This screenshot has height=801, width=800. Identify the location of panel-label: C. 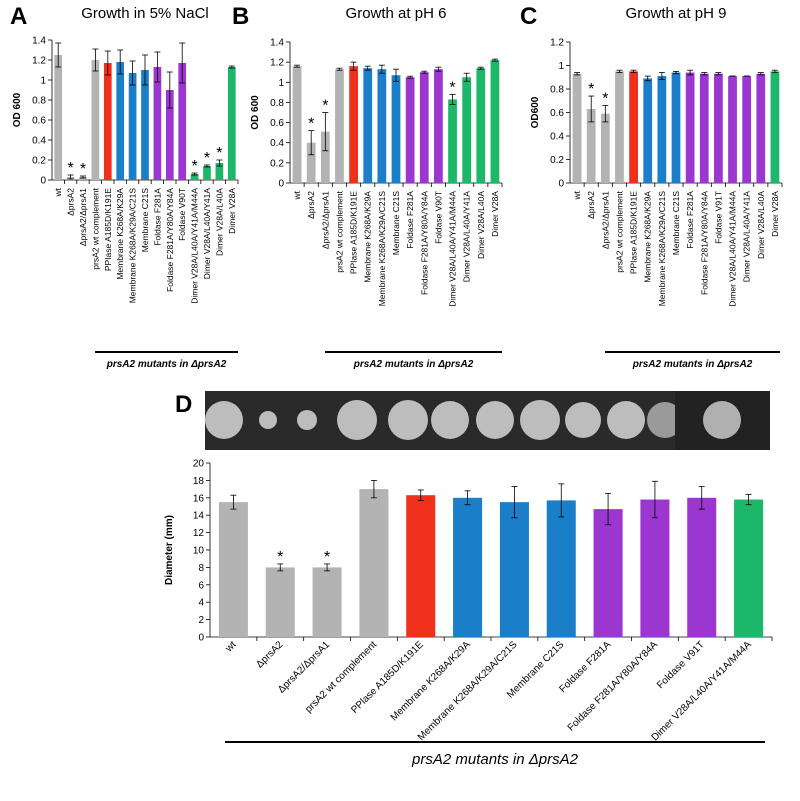
(528, 16).